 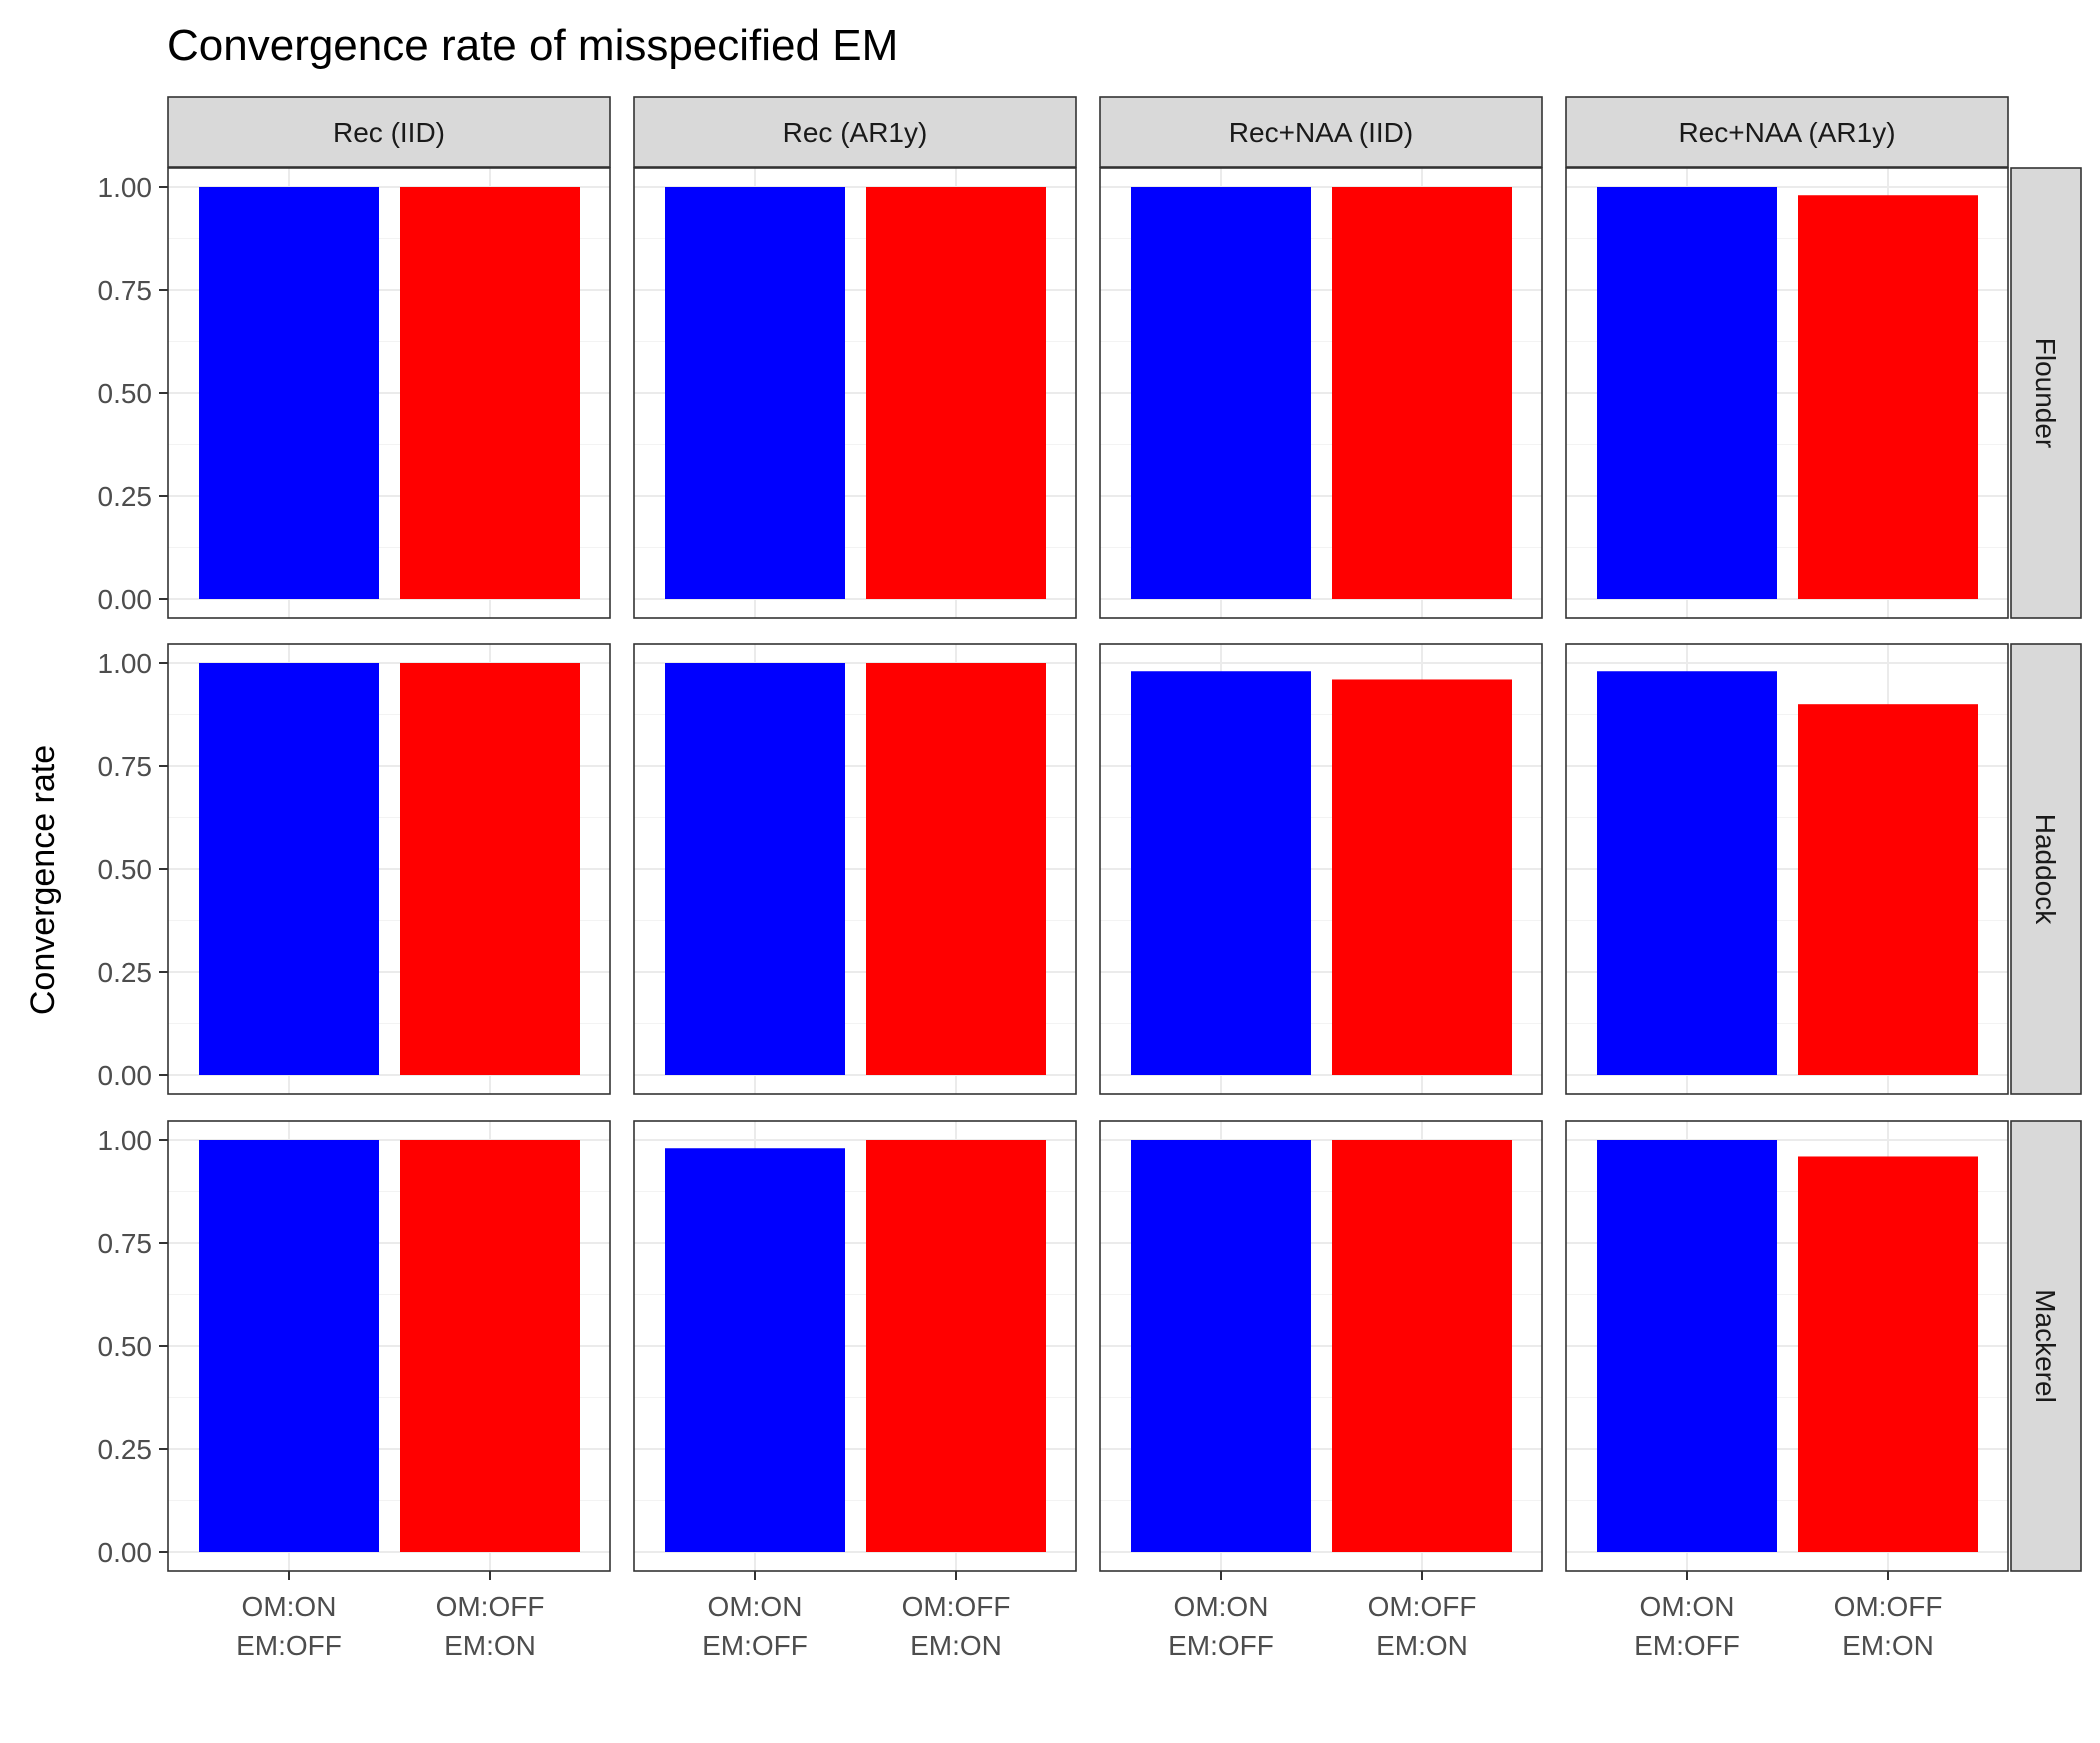 What do you see at coordinates (532, 45) in the screenshot?
I see `chart-title: Convergence rate of misspecified EM` at bounding box center [532, 45].